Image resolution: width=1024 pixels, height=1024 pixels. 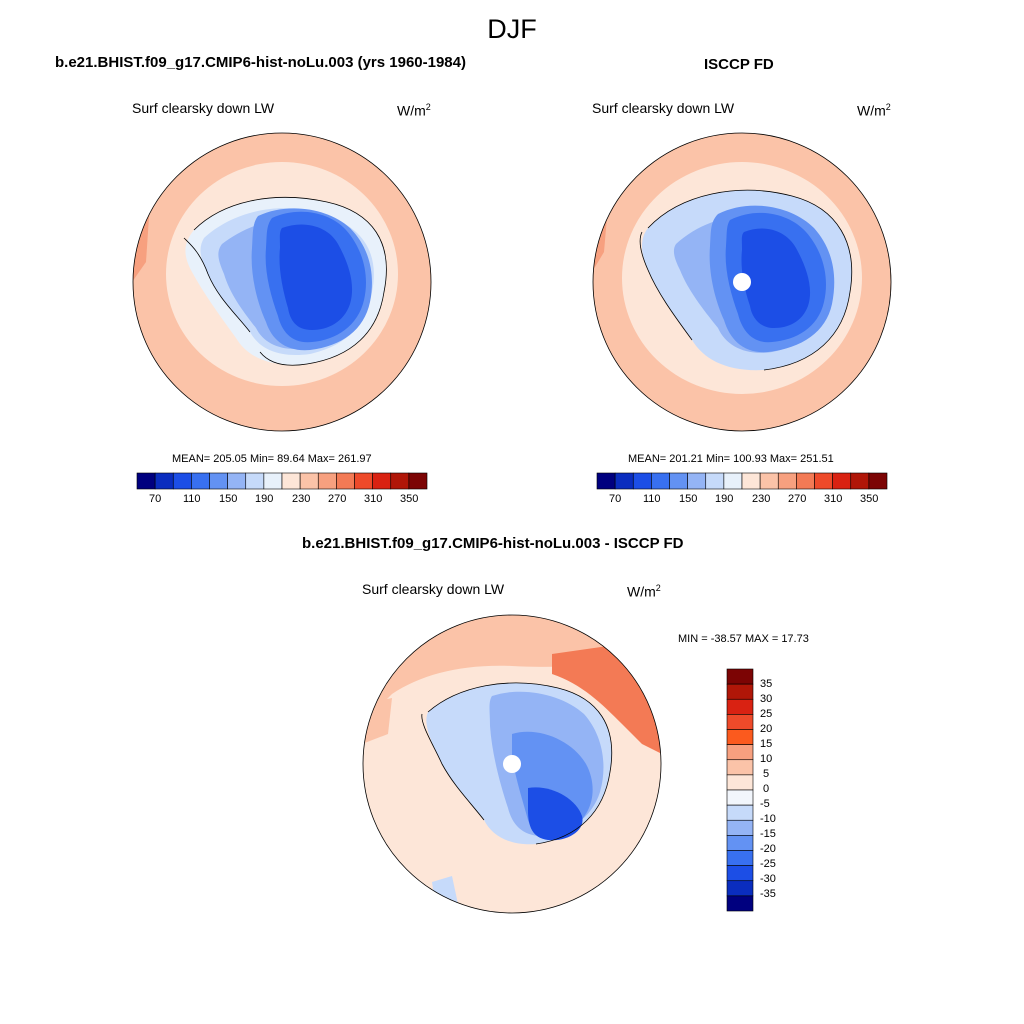 What do you see at coordinates (768, 864) in the screenshot?
I see `panel3-cb-tick: -25` at bounding box center [768, 864].